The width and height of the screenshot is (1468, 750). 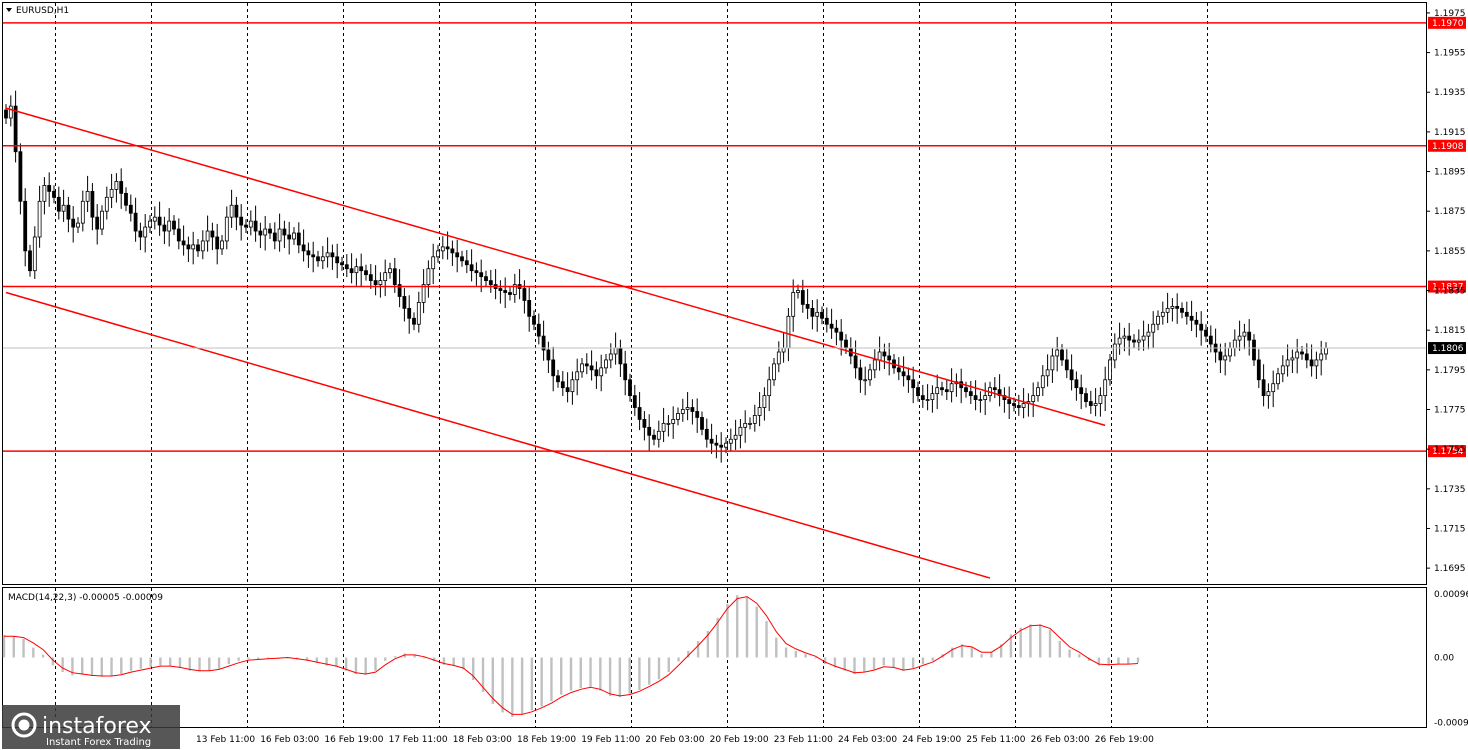 I want to click on dropdown-triangle-icon, so click(x=9, y=10).